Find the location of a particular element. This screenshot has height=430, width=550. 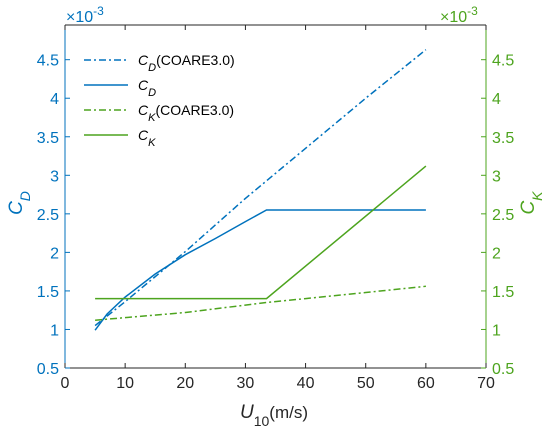

right-axis-exponent: ×10⁻³ is located at coordinates (459, 15).